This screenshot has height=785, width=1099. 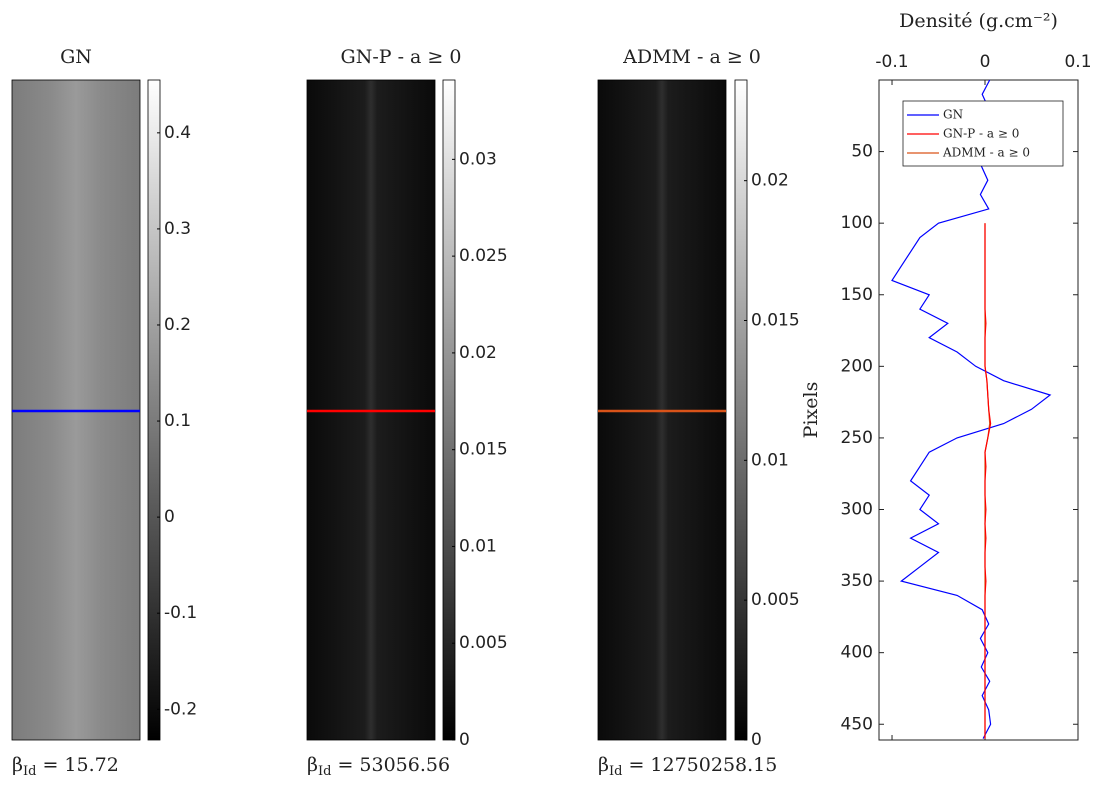 What do you see at coordinates (857, 653) in the screenshot?
I see `y-tick-label: 400` at bounding box center [857, 653].